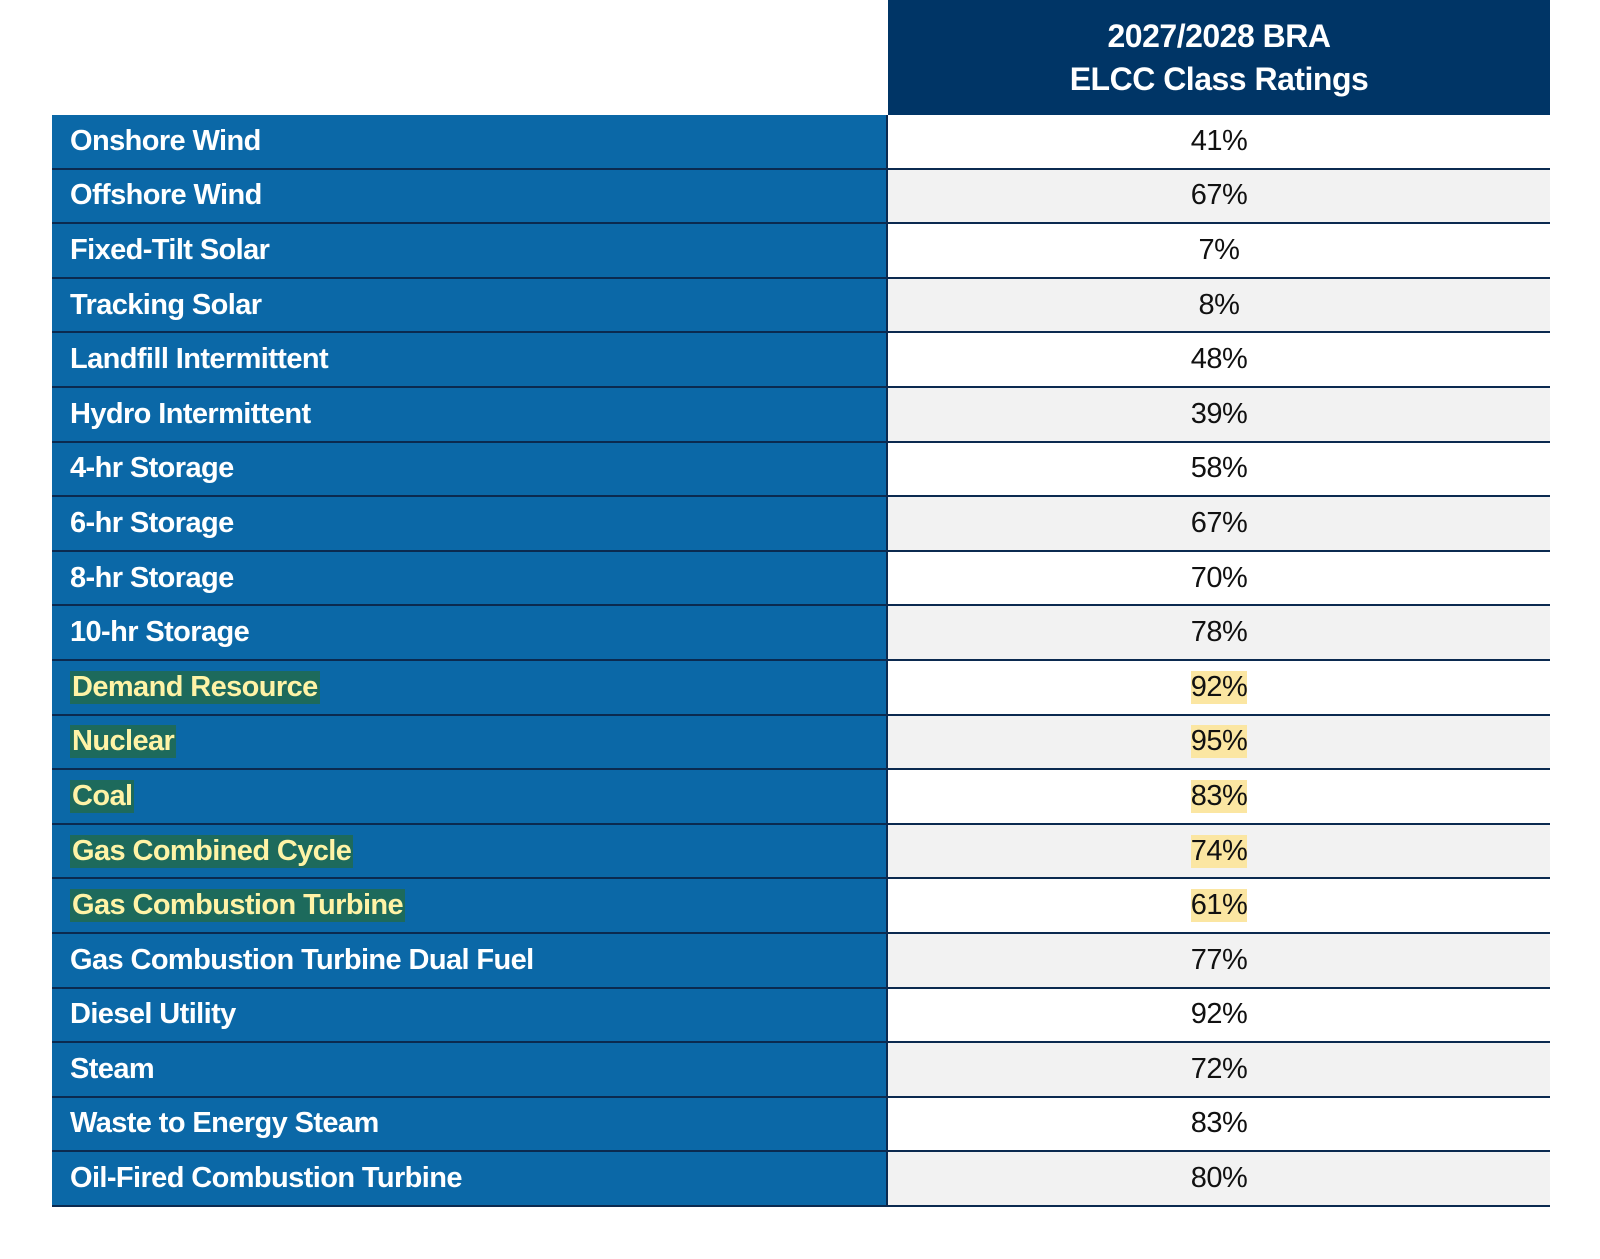 The height and width of the screenshot is (1259, 1600). Describe the element at coordinates (152, 468) in the screenshot. I see `row-label: 4-hr Storage` at that location.